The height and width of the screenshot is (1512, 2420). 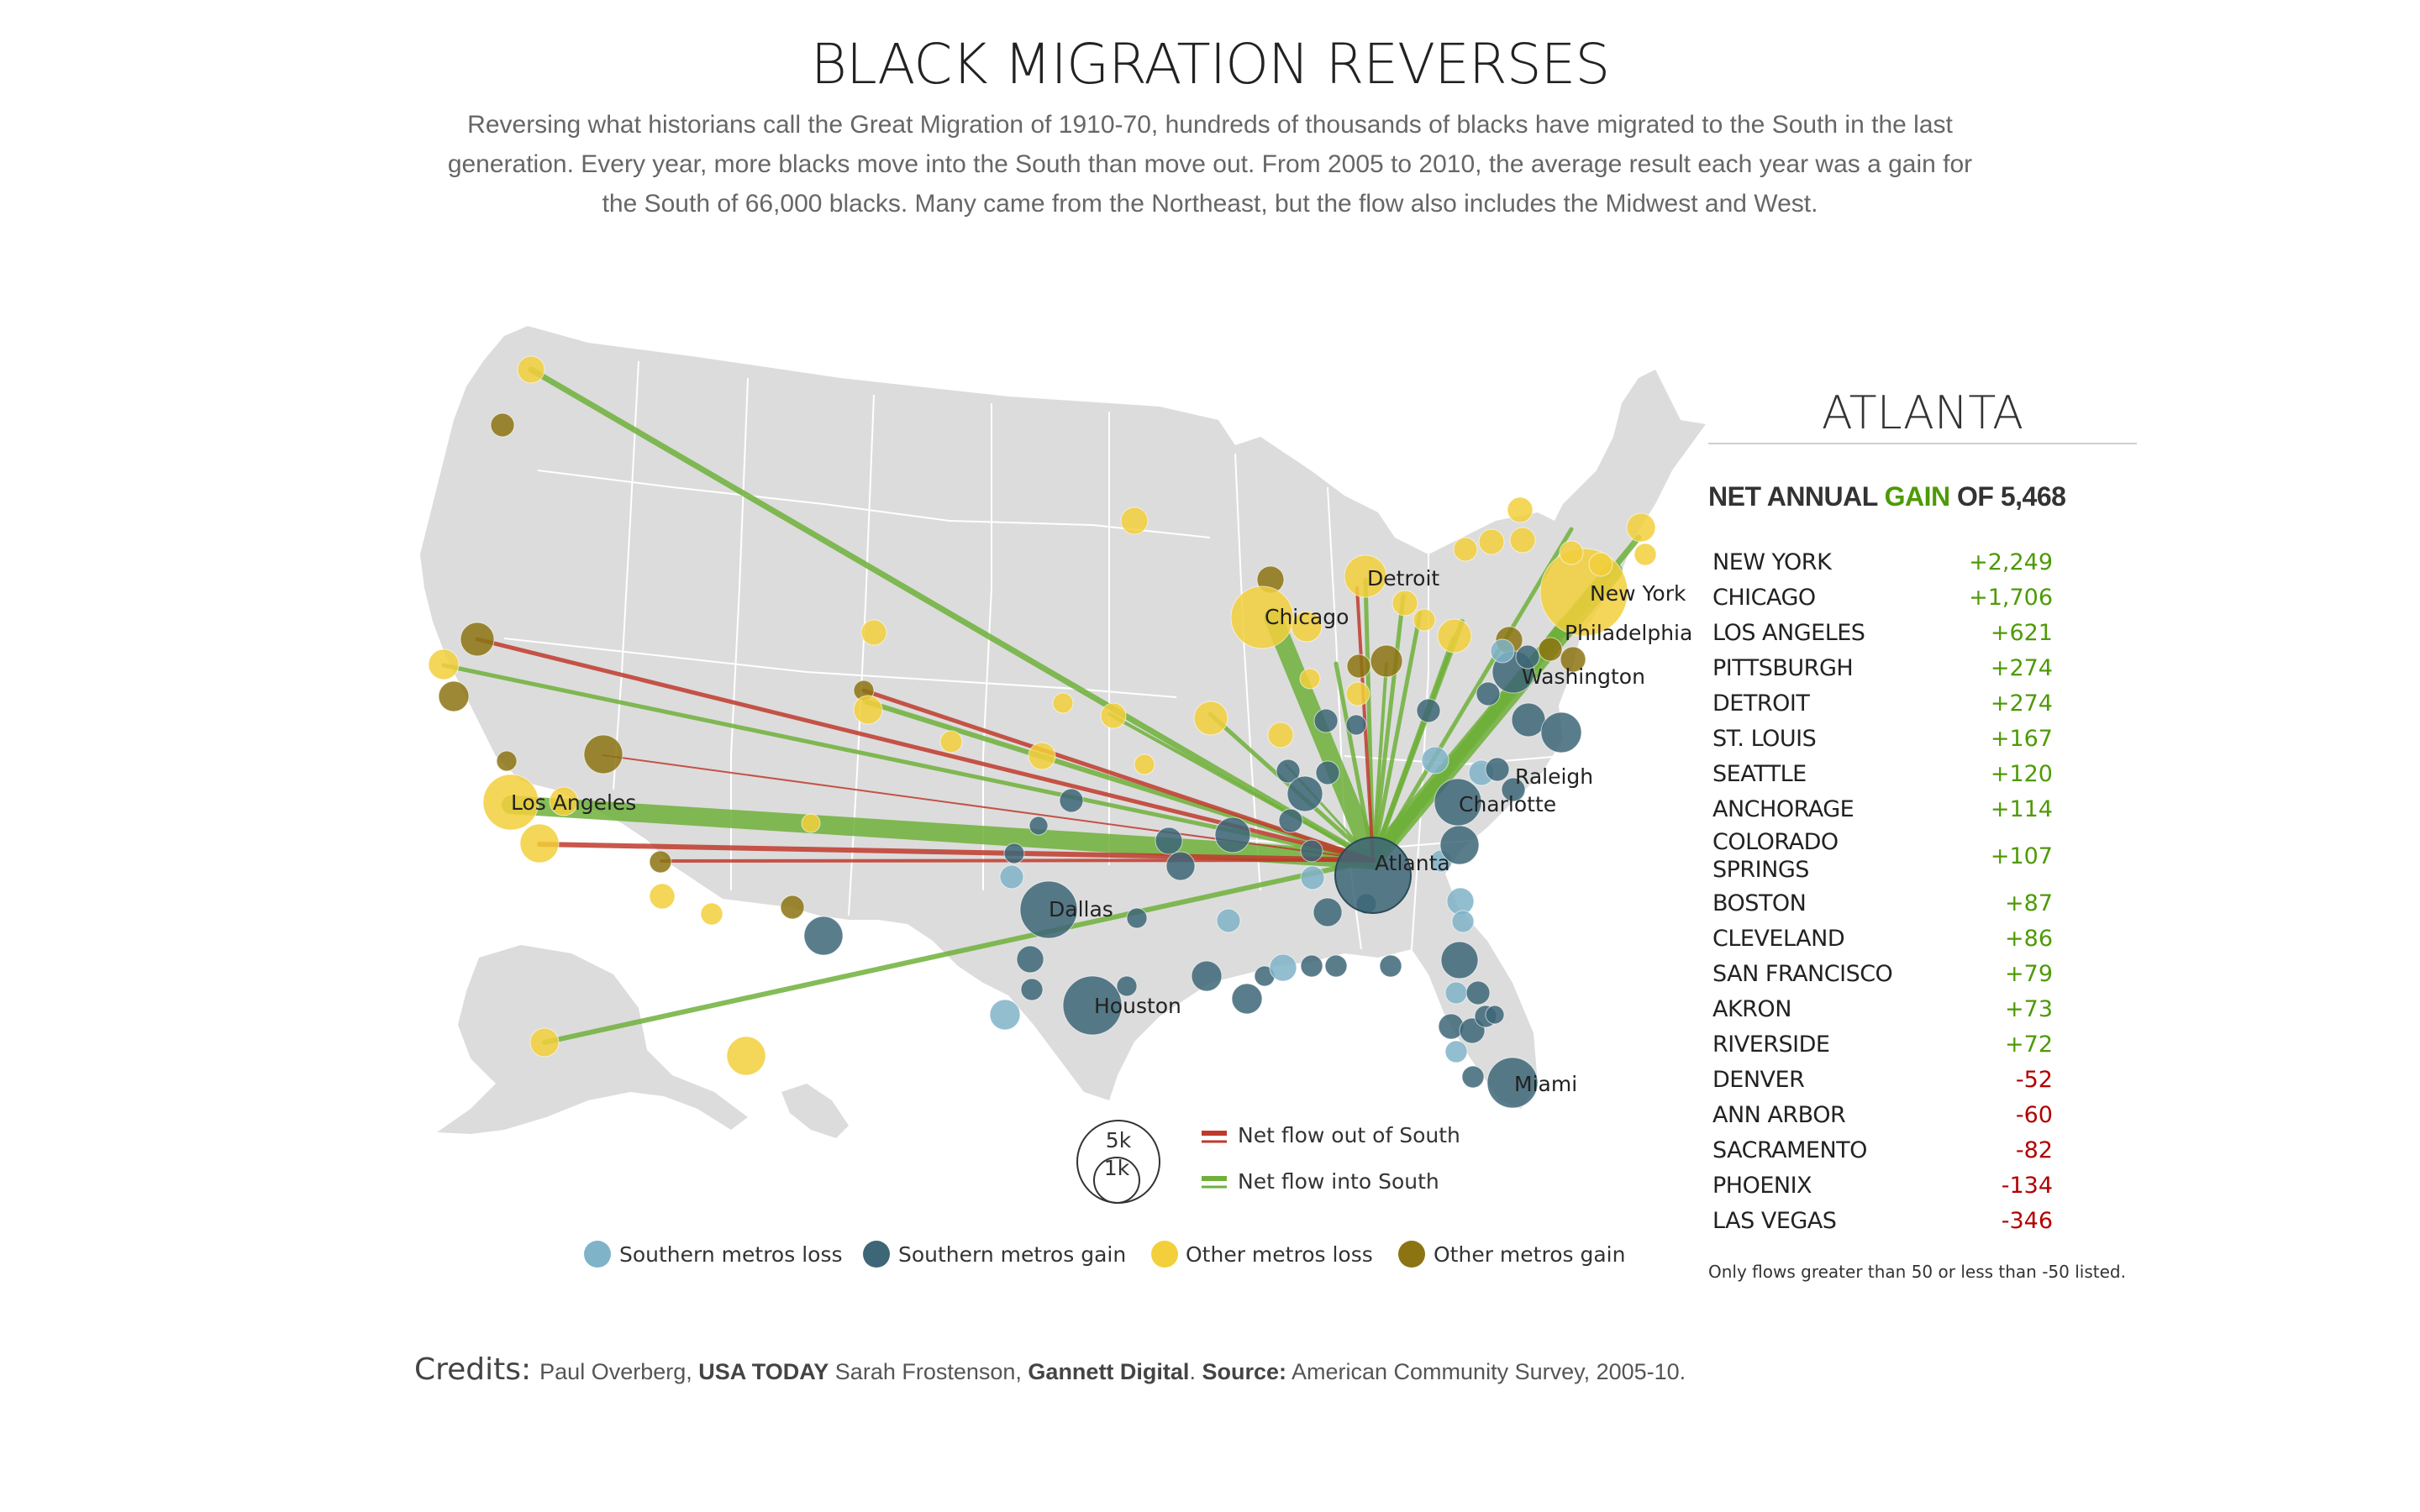 I want to click on credits-org2: Gannett Digital, so click(x=1109, y=1371).